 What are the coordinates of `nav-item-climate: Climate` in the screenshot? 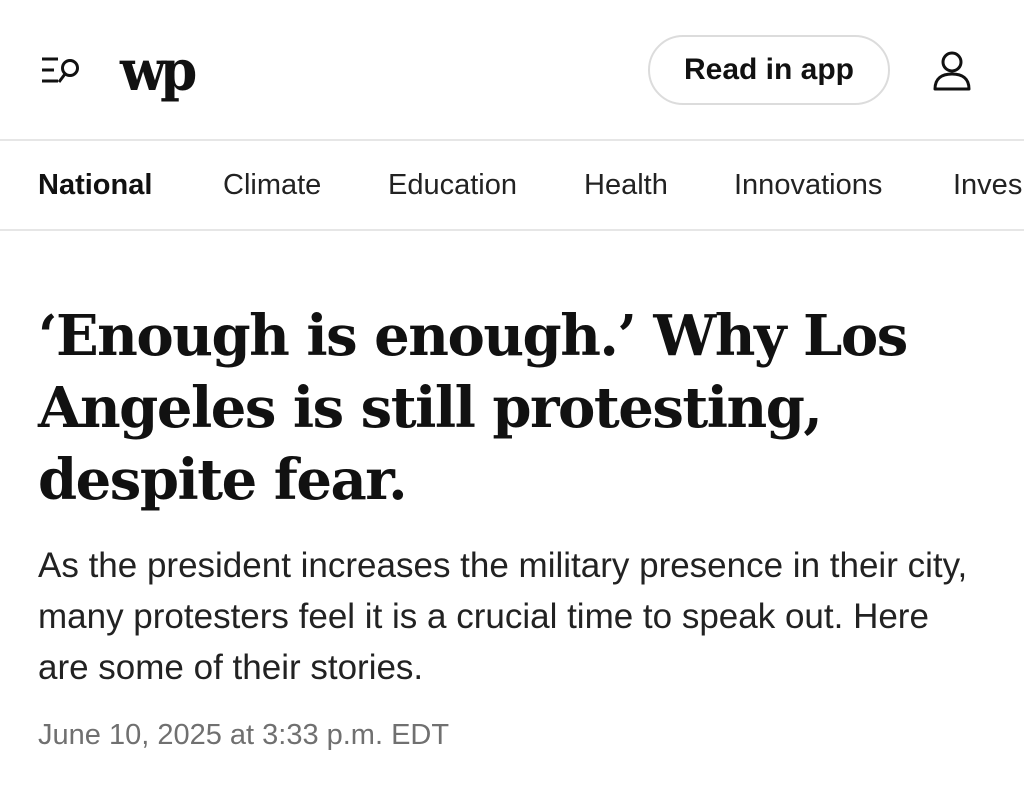 It's located at (272, 185).